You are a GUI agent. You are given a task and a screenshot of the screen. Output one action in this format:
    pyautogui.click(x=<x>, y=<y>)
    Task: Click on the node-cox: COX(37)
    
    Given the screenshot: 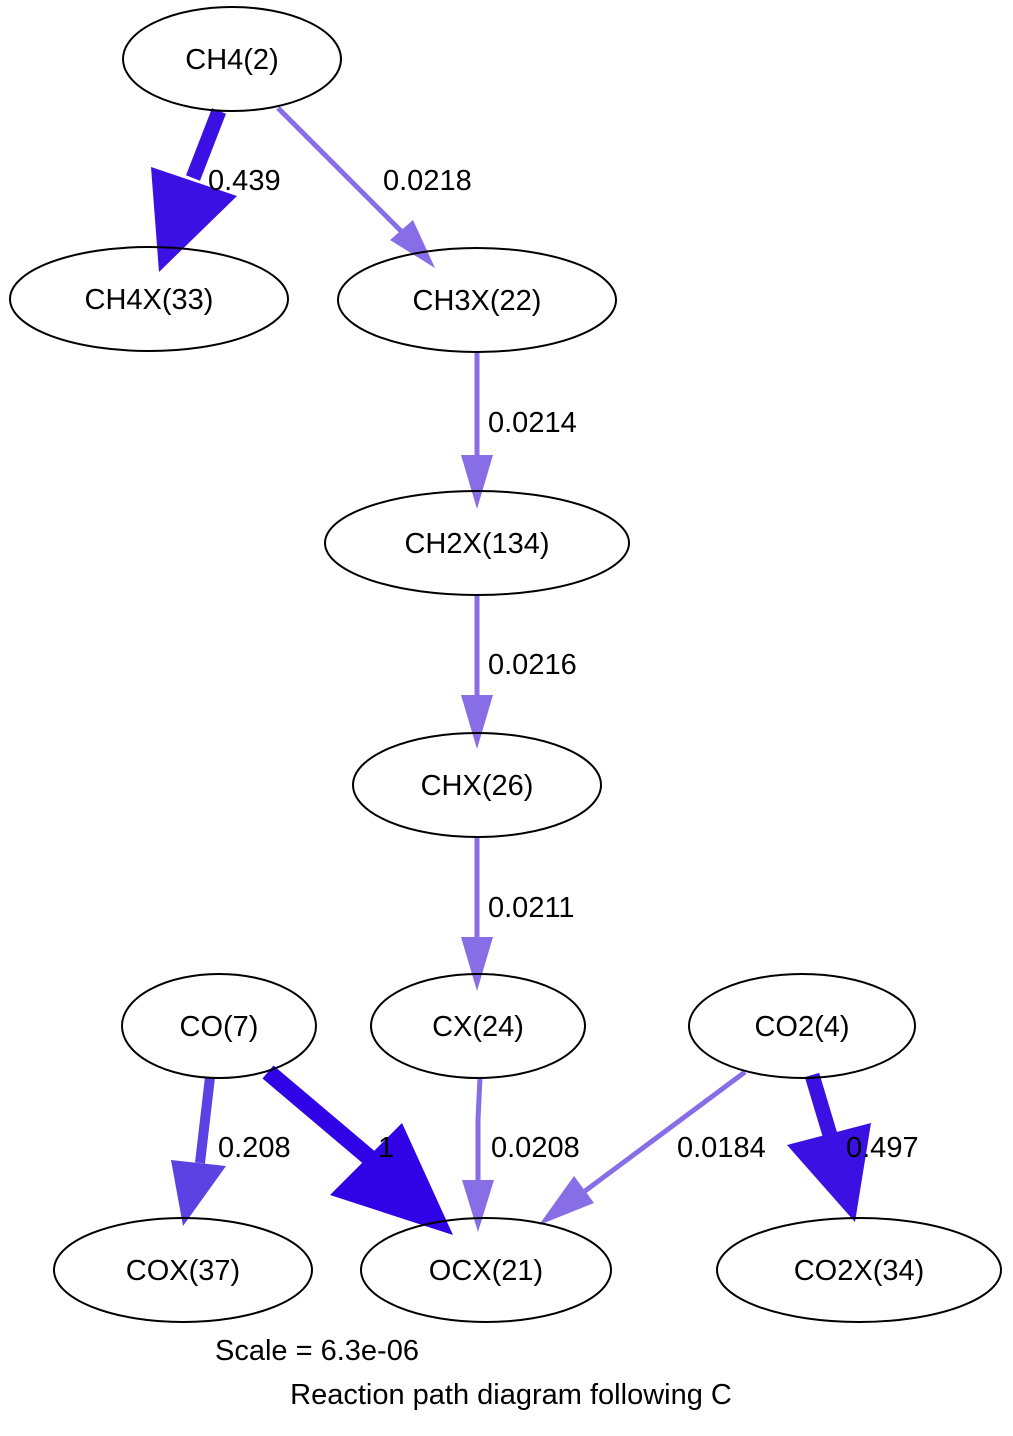 What is the action you would take?
    pyautogui.click(x=183, y=1270)
    